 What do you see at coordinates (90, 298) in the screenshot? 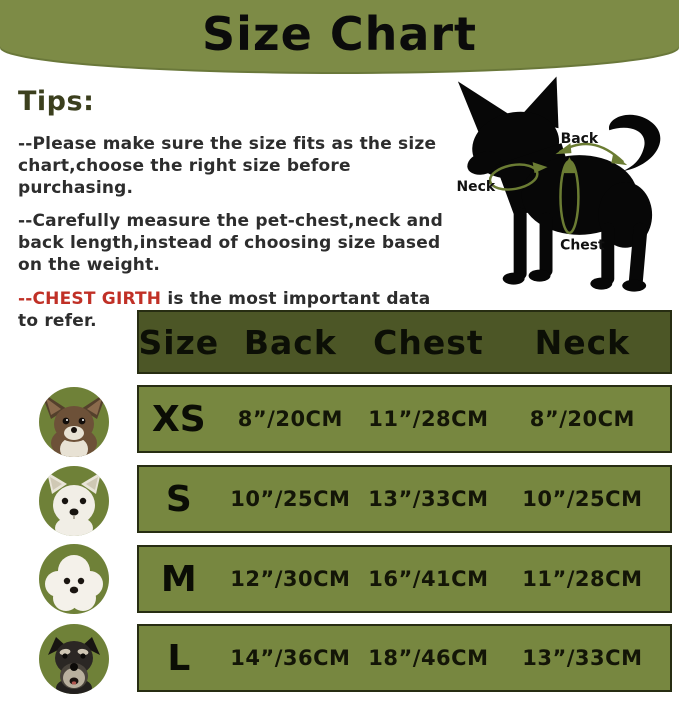
I see `chest-girth-highlight: --CHEST GIRTH` at bounding box center [90, 298].